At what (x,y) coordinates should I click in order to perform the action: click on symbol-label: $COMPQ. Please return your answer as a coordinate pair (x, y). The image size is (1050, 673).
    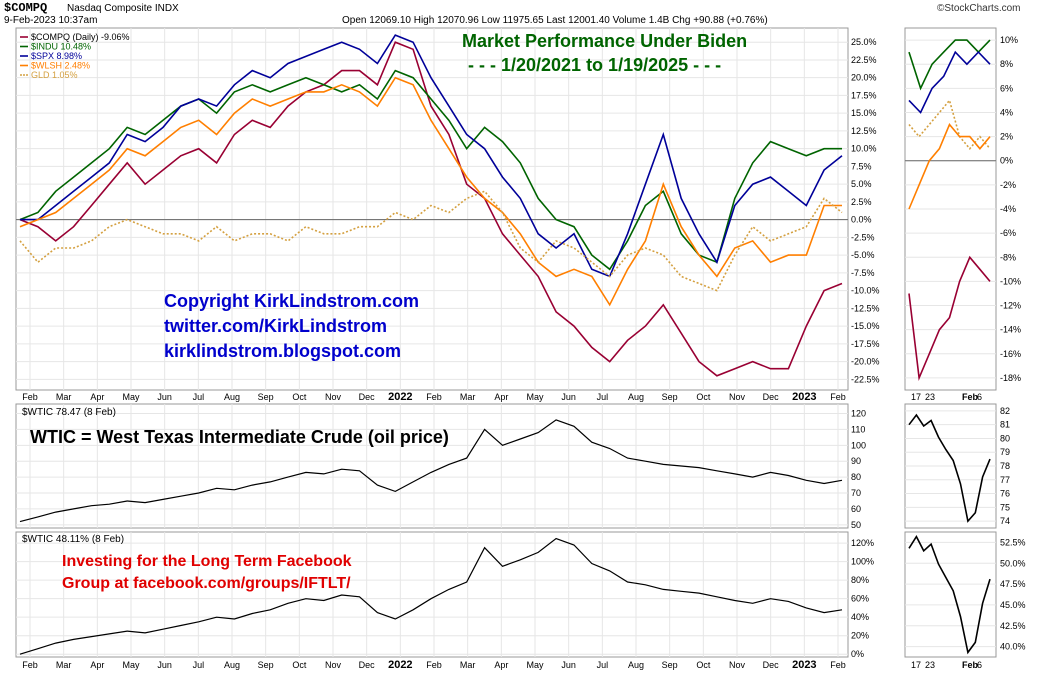
    Looking at the image, I should click on (26, 8).